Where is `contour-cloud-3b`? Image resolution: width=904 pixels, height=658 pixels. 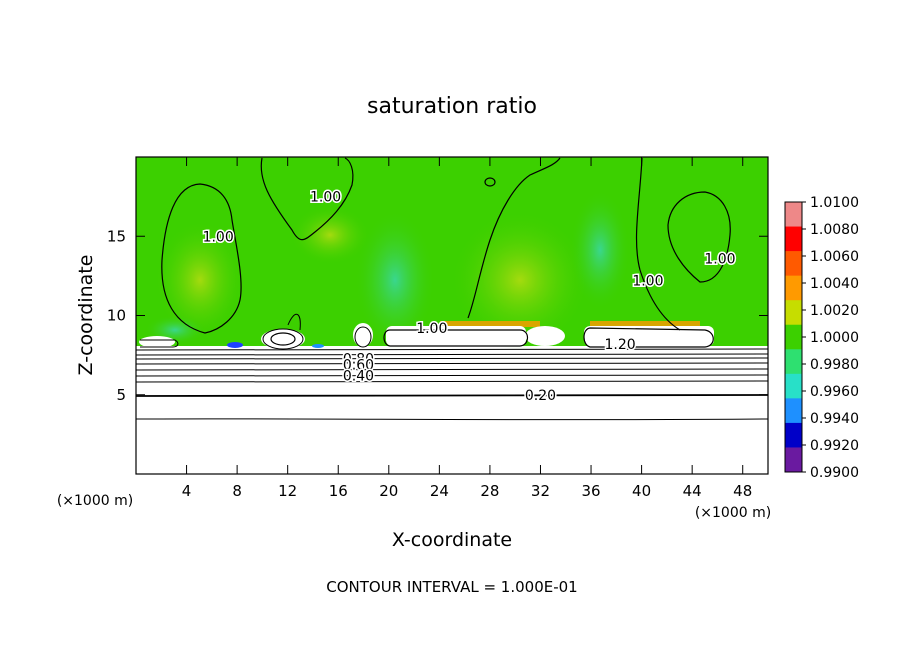 contour-cloud-3b is located at coordinates (283, 339).